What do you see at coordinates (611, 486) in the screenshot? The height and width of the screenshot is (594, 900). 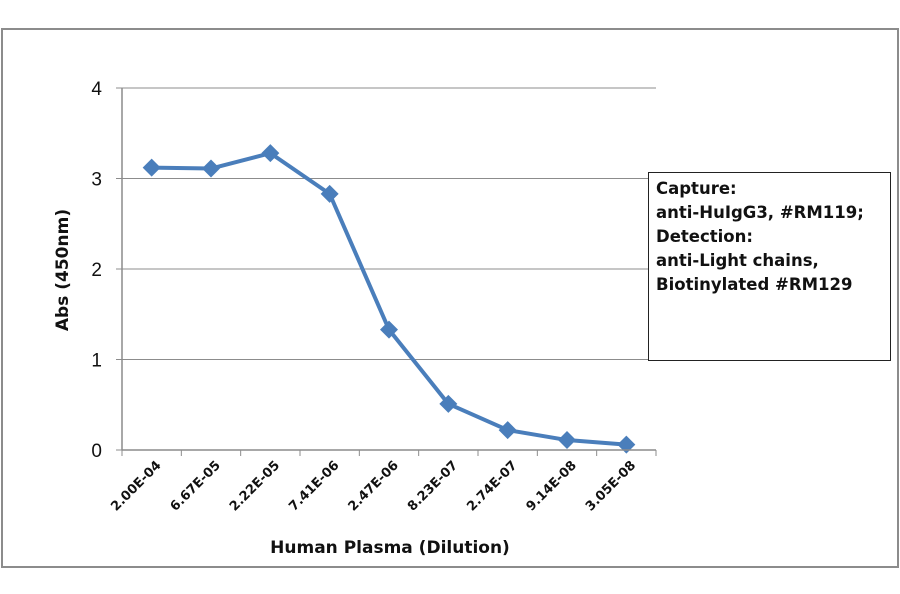 I see `x-tick-label: 3.05E-08` at bounding box center [611, 486].